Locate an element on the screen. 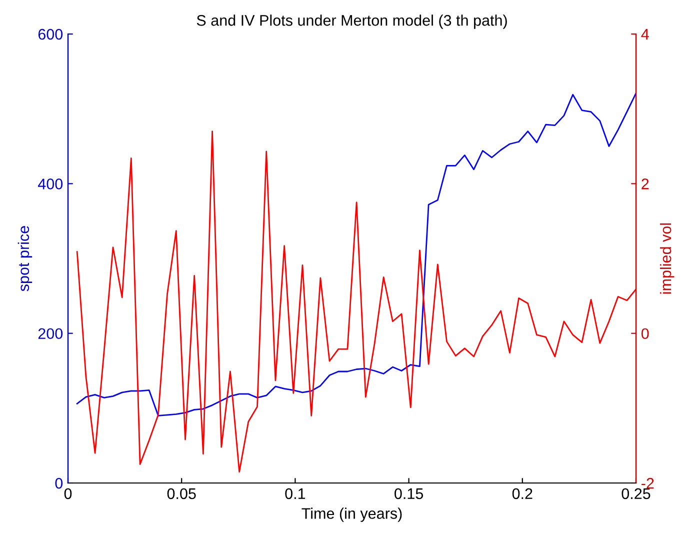 The height and width of the screenshot is (534, 686). y-tick-label: 400 is located at coordinates (50, 184).